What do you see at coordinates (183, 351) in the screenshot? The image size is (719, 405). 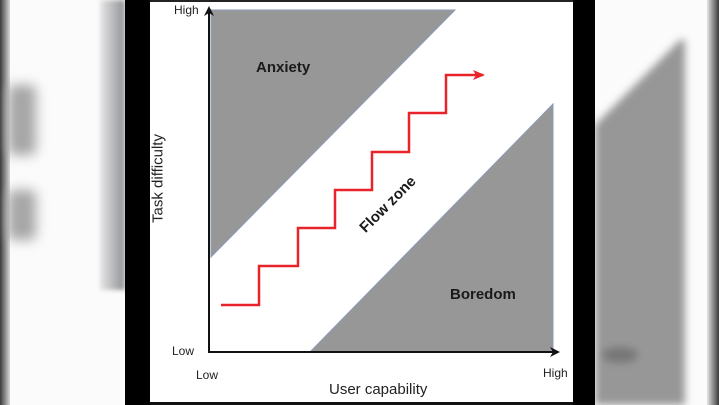 I see `y-axis-low-label: Low` at bounding box center [183, 351].